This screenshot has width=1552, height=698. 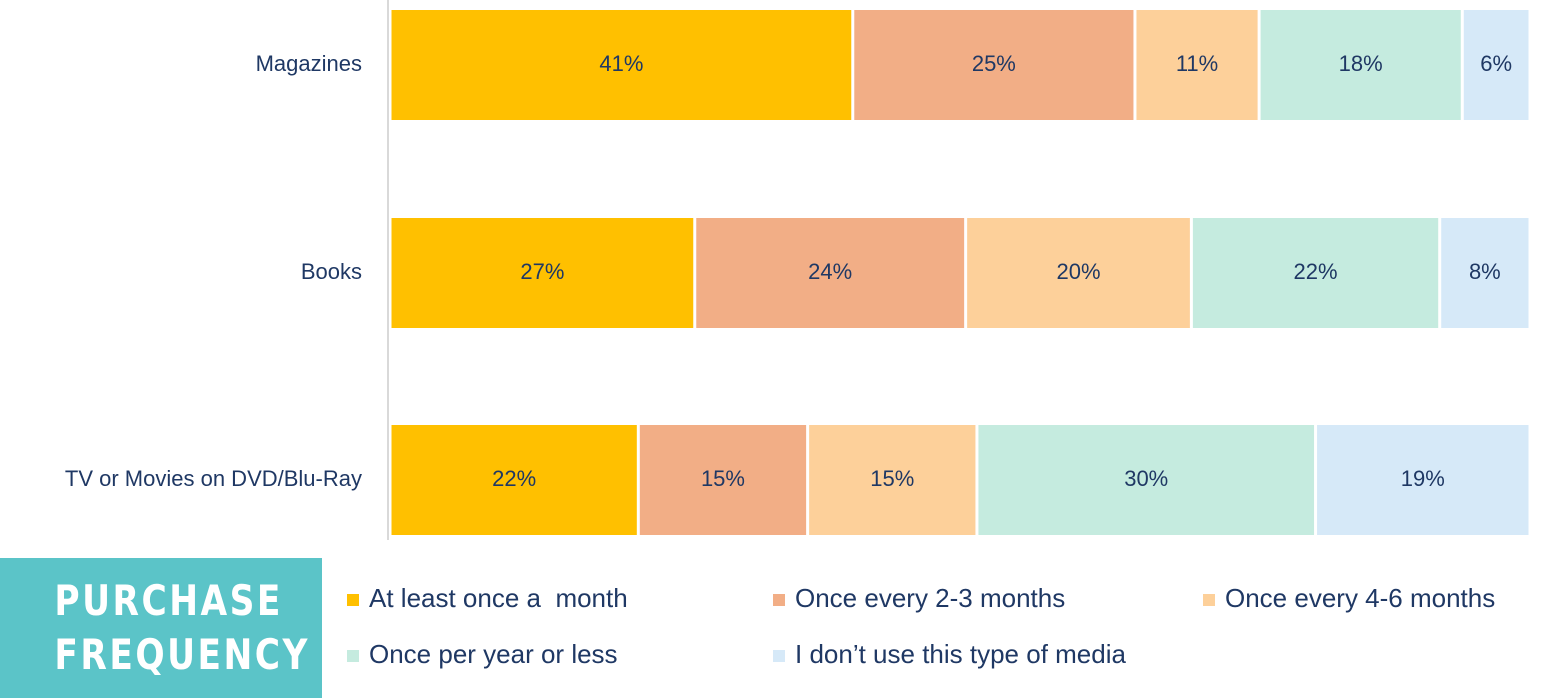 I want to click on value-label: 30%, so click(x=1146, y=478).